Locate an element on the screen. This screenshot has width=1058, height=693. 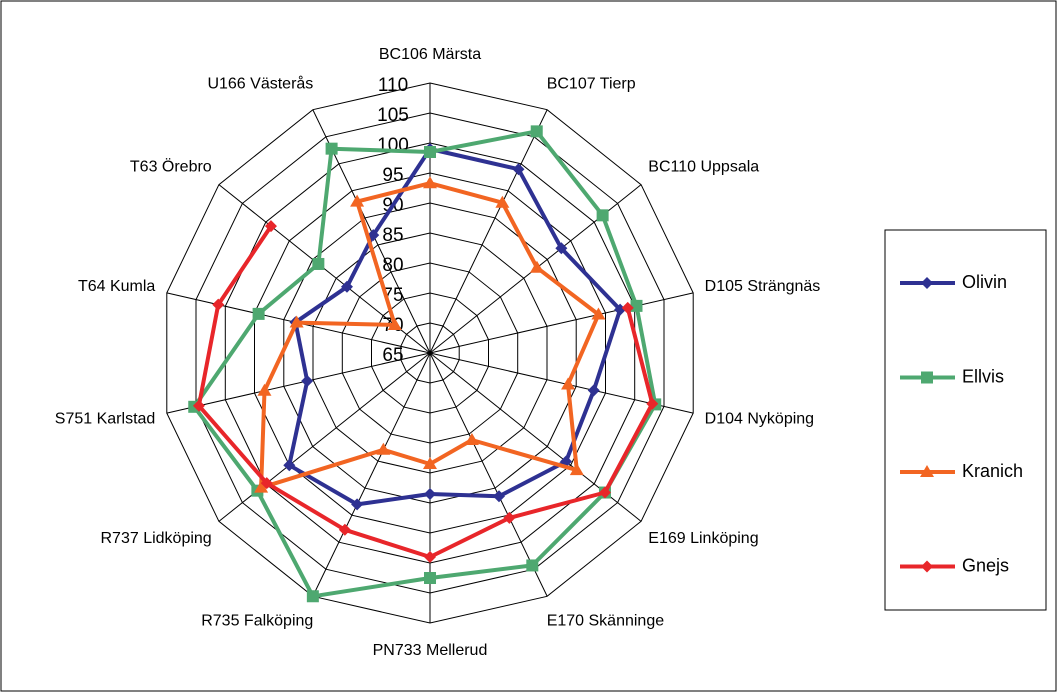
category-label: D104 Nyköping is located at coordinates (759, 419).